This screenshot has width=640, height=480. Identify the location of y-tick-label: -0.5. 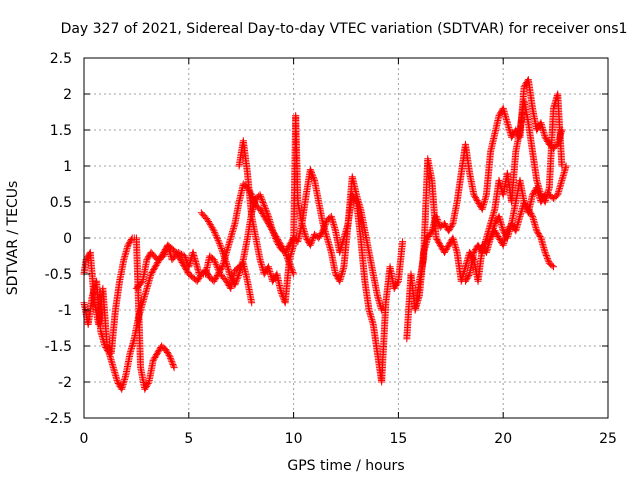
(58, 275).